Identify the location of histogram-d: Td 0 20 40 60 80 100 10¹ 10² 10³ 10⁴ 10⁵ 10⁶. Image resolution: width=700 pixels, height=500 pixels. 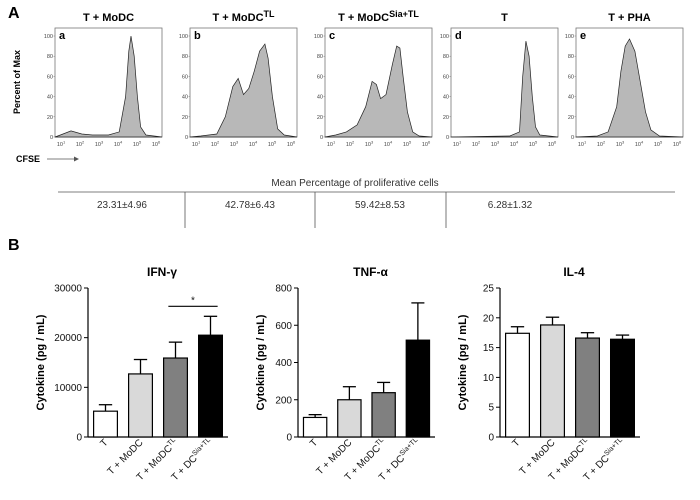
(499, 80).